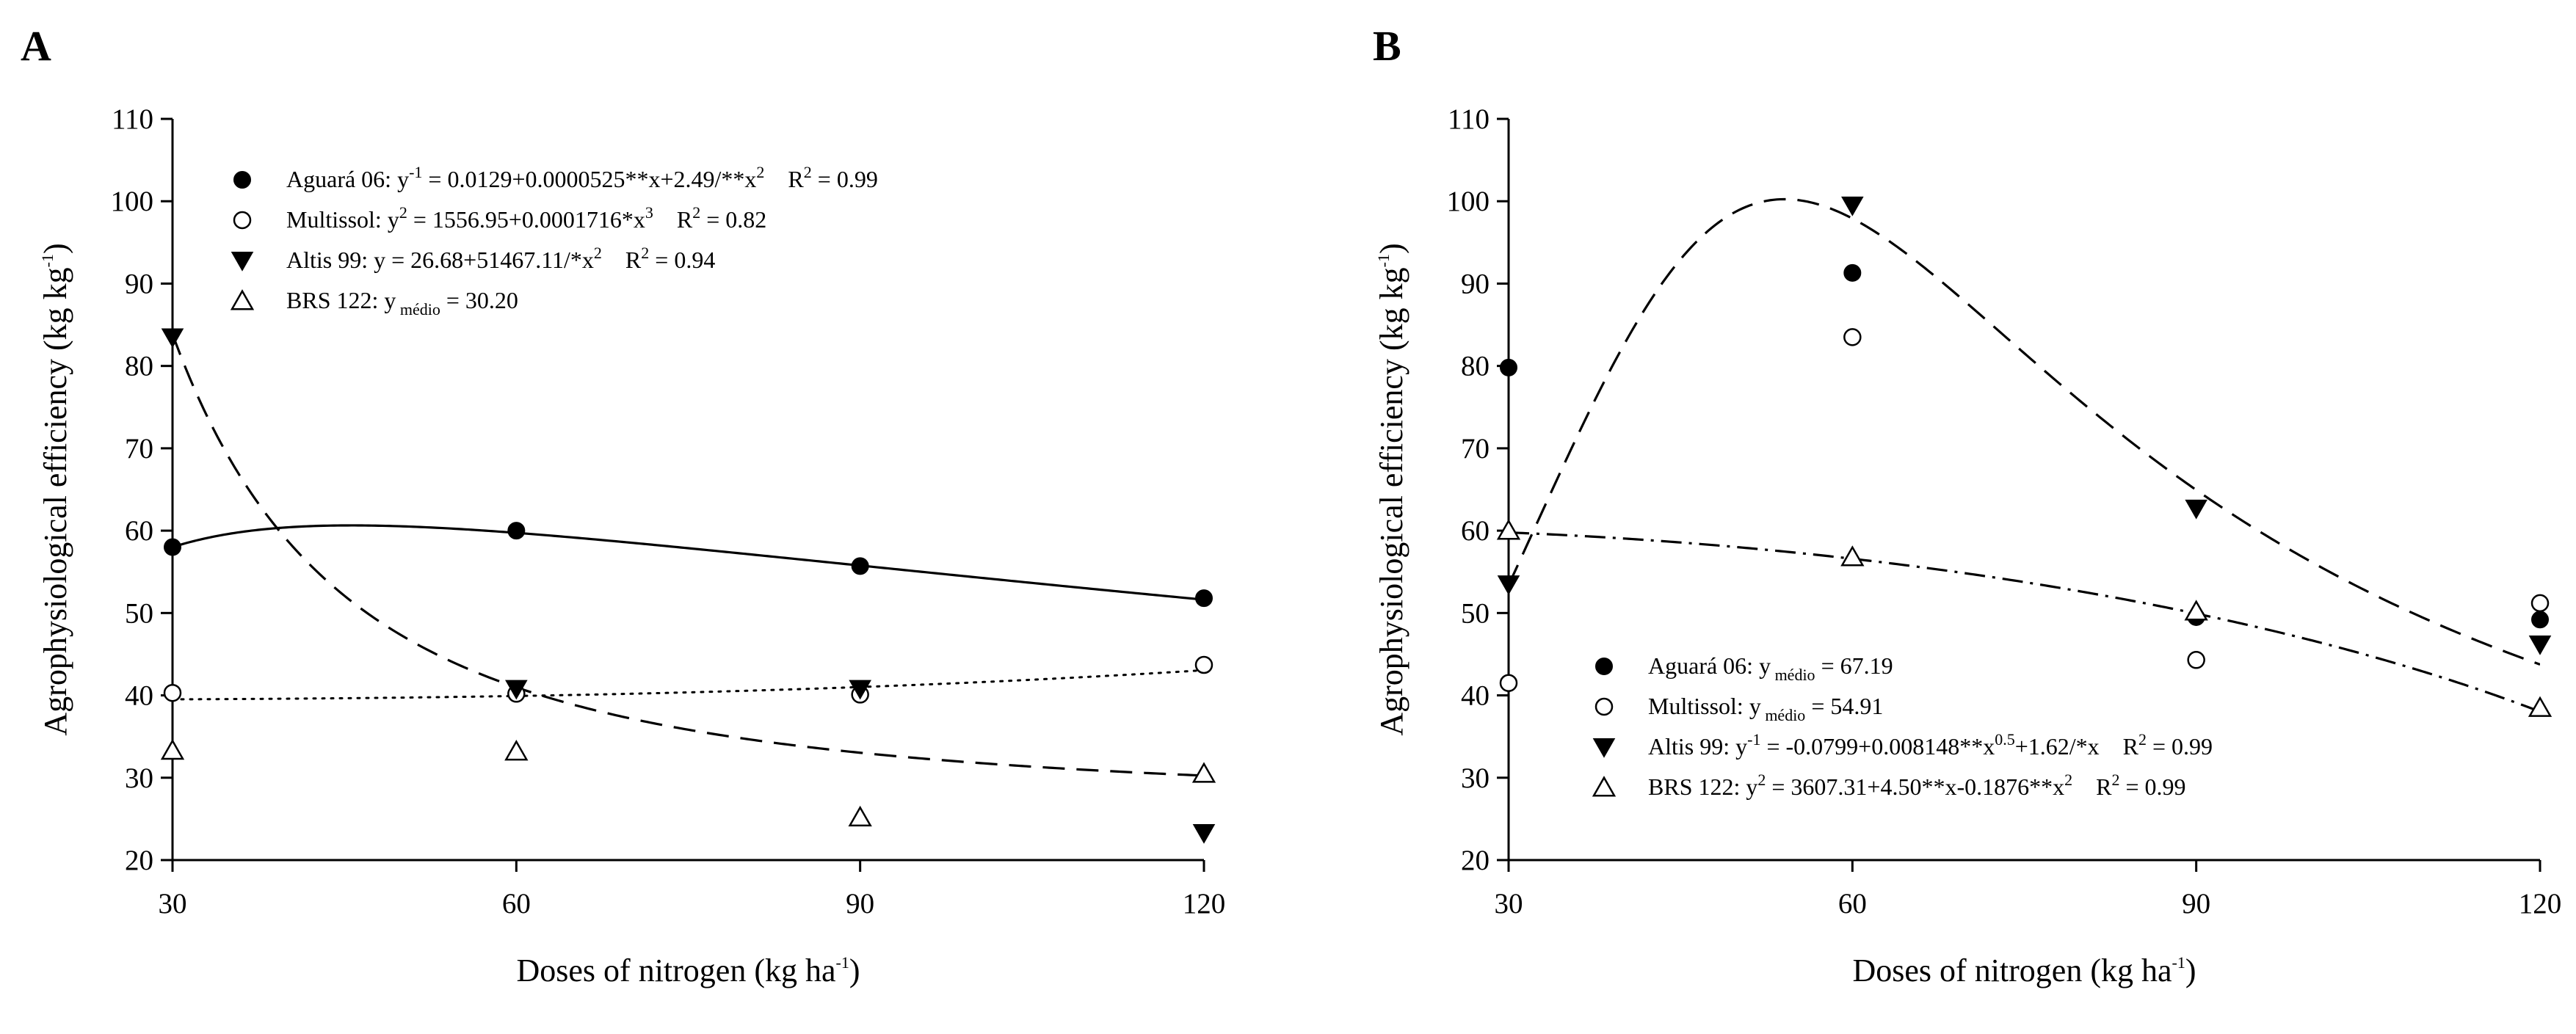 The height and width of the screenshot is (1034, 2576). I want to click on legend-text-part: +1.62/*x R, so click(2077, 746).